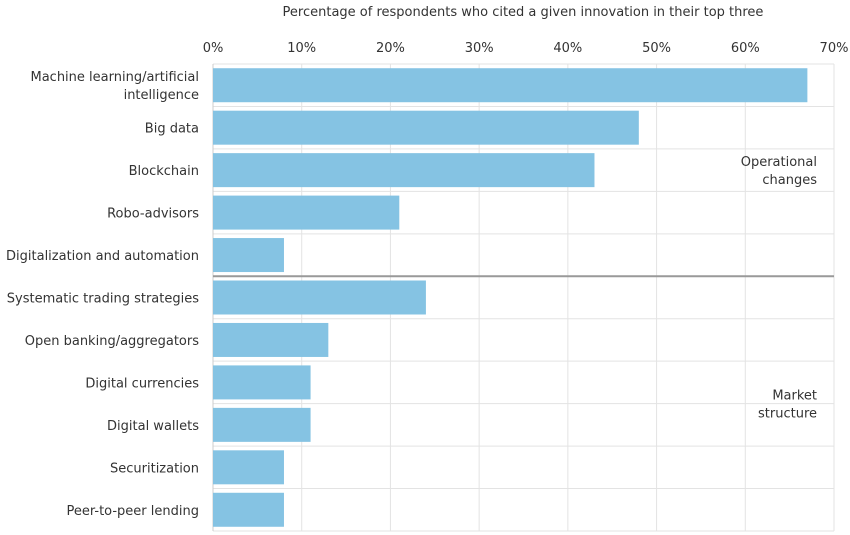 This screenshot has width=850, height=535. Describe the element at coordinates (834, 48) in the screenshot. I see `x-tick-label: 70%` at that location.